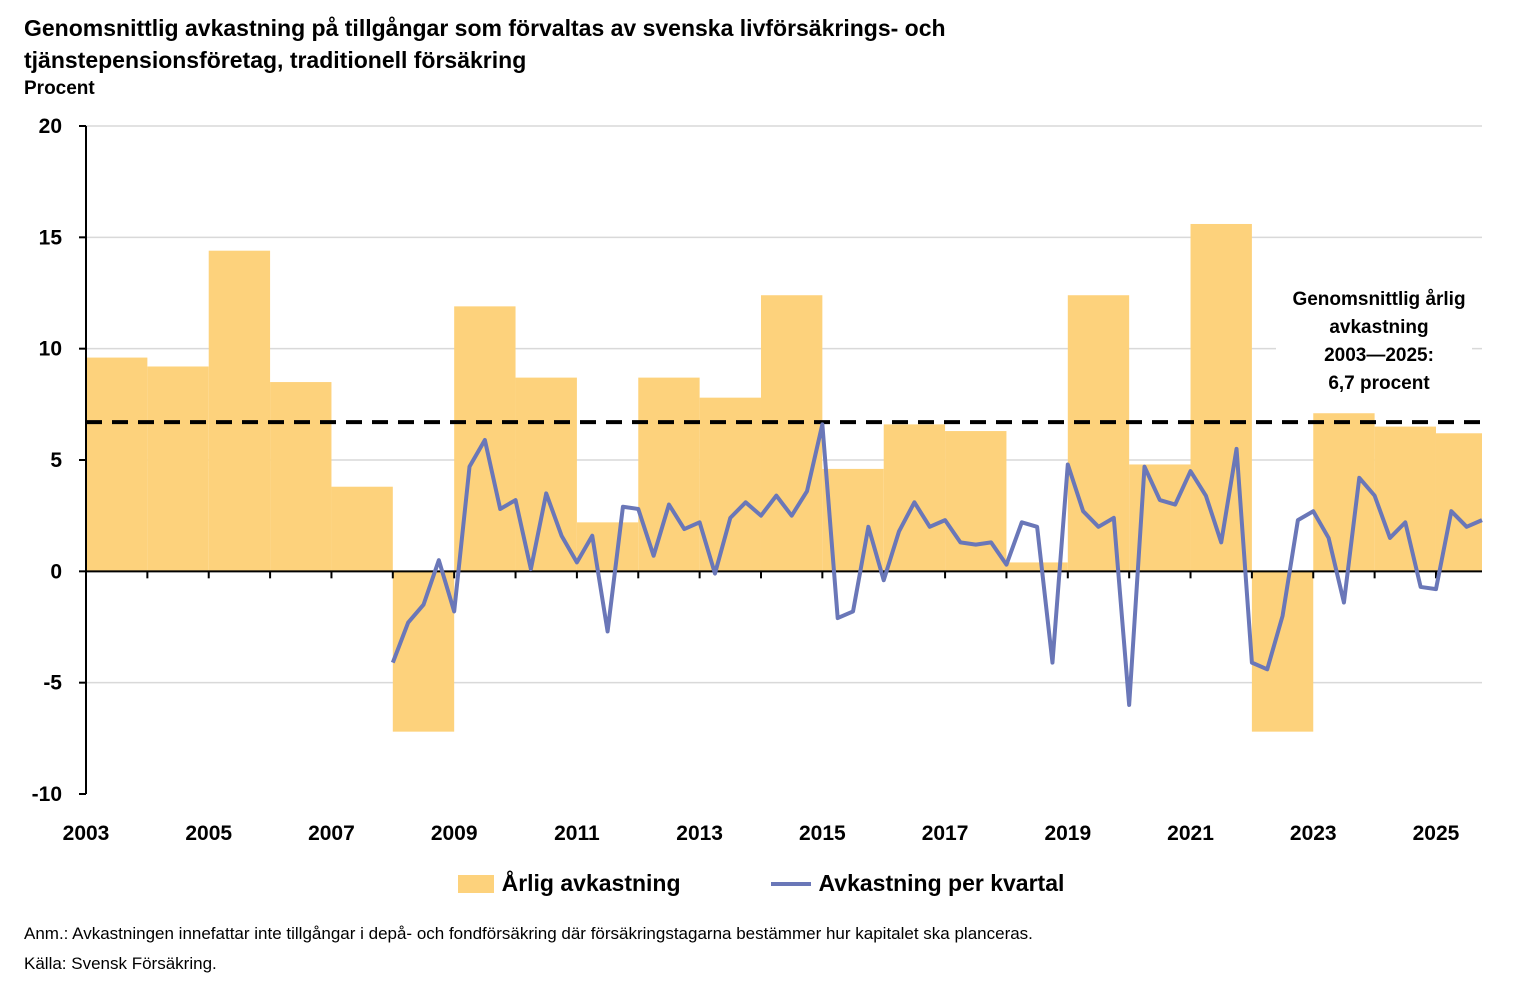  What do you see at coordinates (1190, 833) in the screenshot?
I see `x-tick-label: 2021` at bounding box center [1190, 833].